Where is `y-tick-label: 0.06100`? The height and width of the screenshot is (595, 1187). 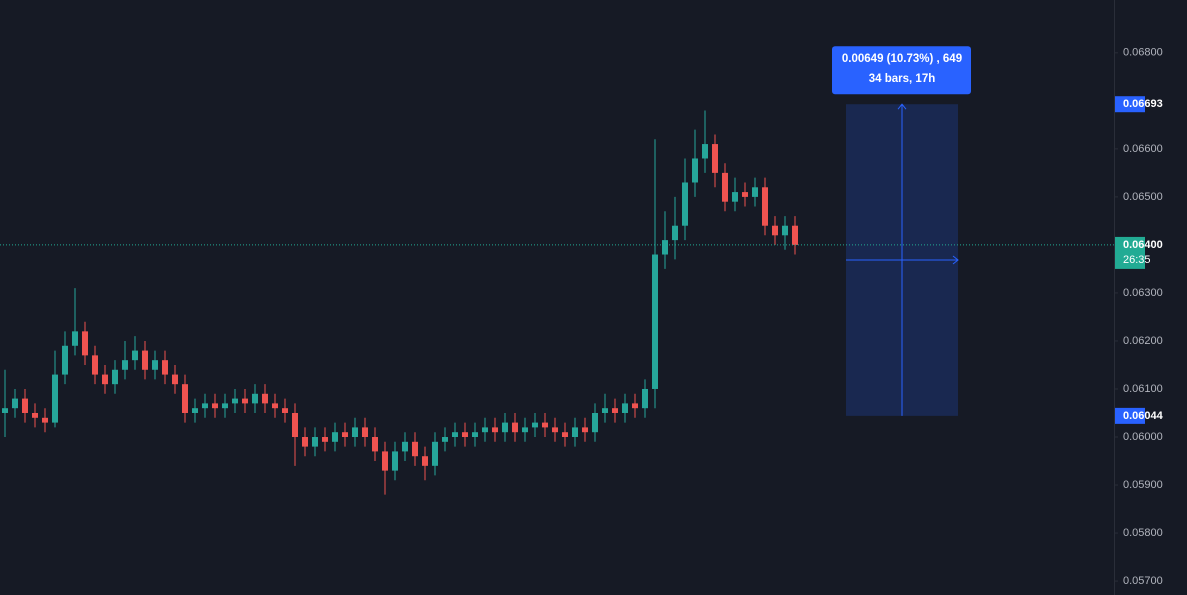 y-tick-label: 0.06100 is located at coordinates (1143, 389).